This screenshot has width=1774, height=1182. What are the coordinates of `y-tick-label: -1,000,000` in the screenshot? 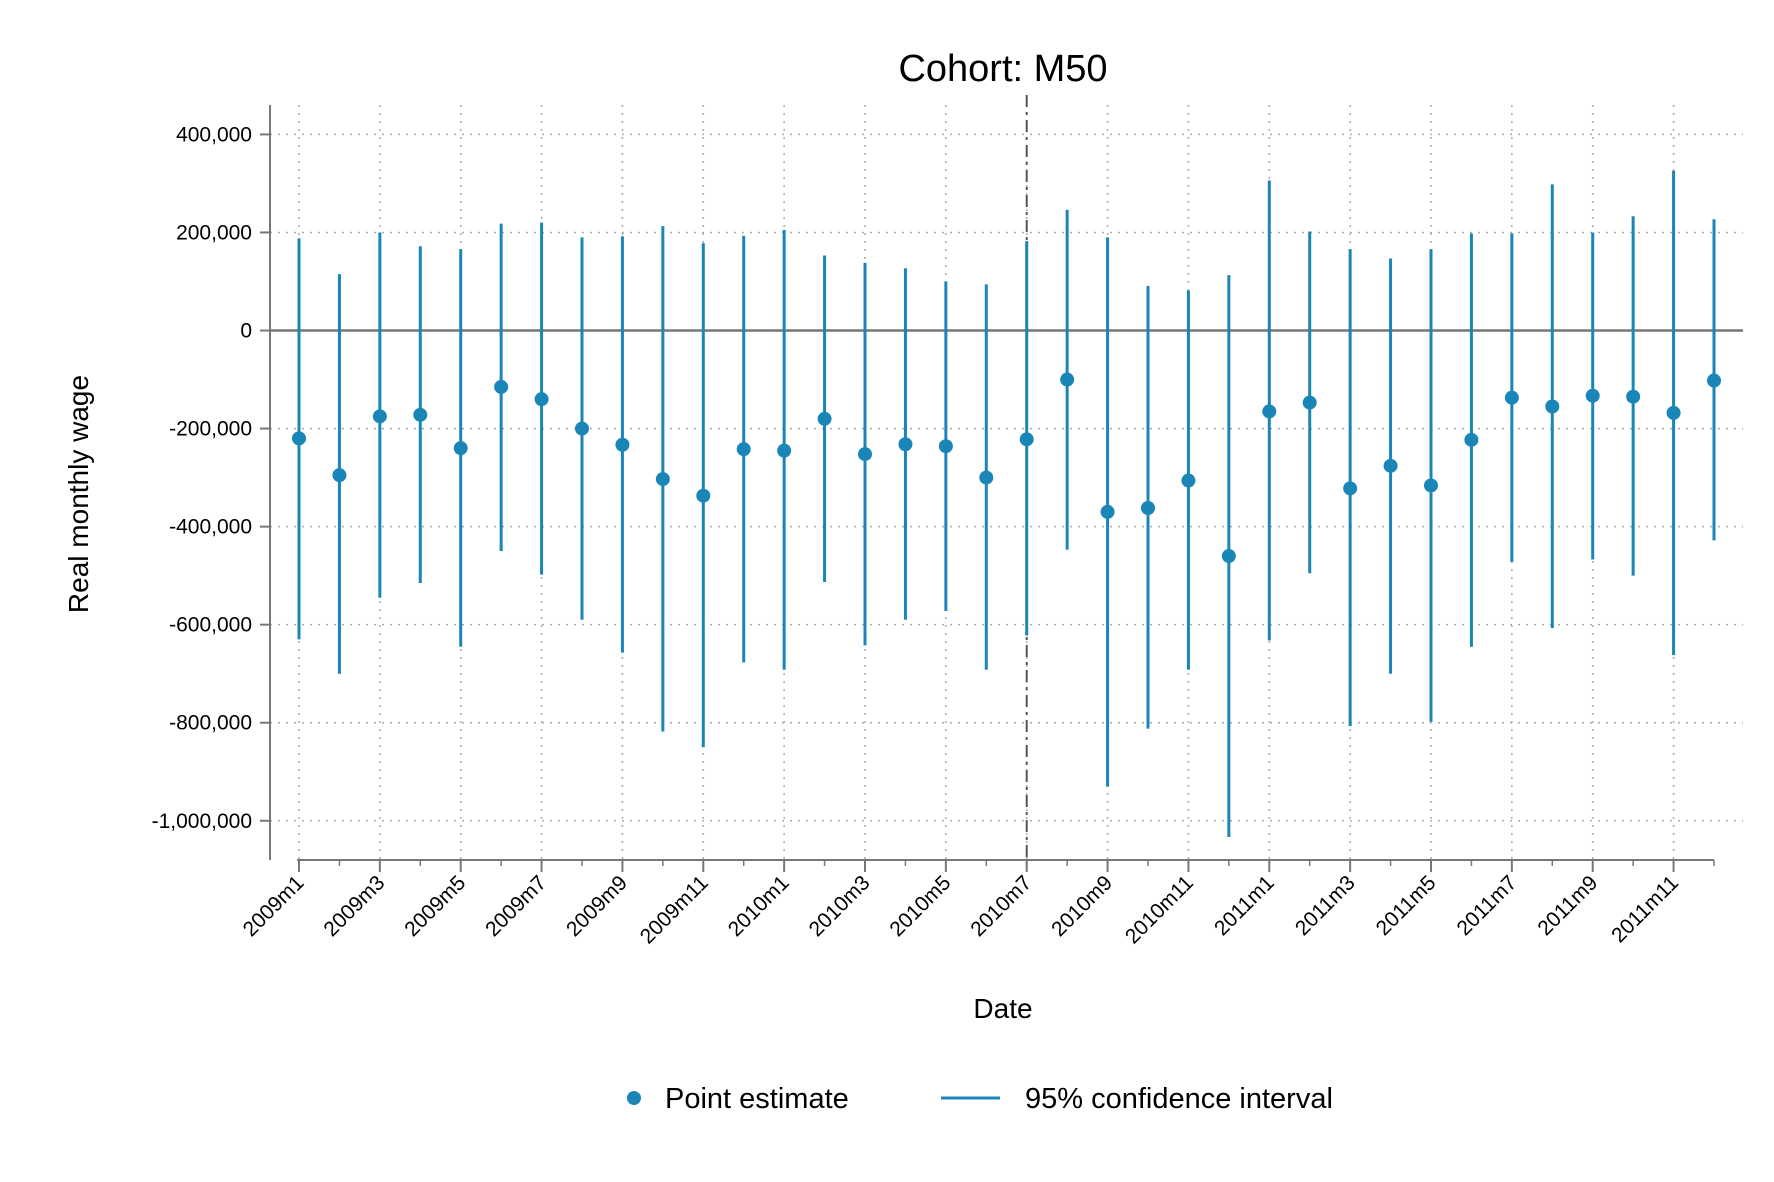 It's located at (202, 821).